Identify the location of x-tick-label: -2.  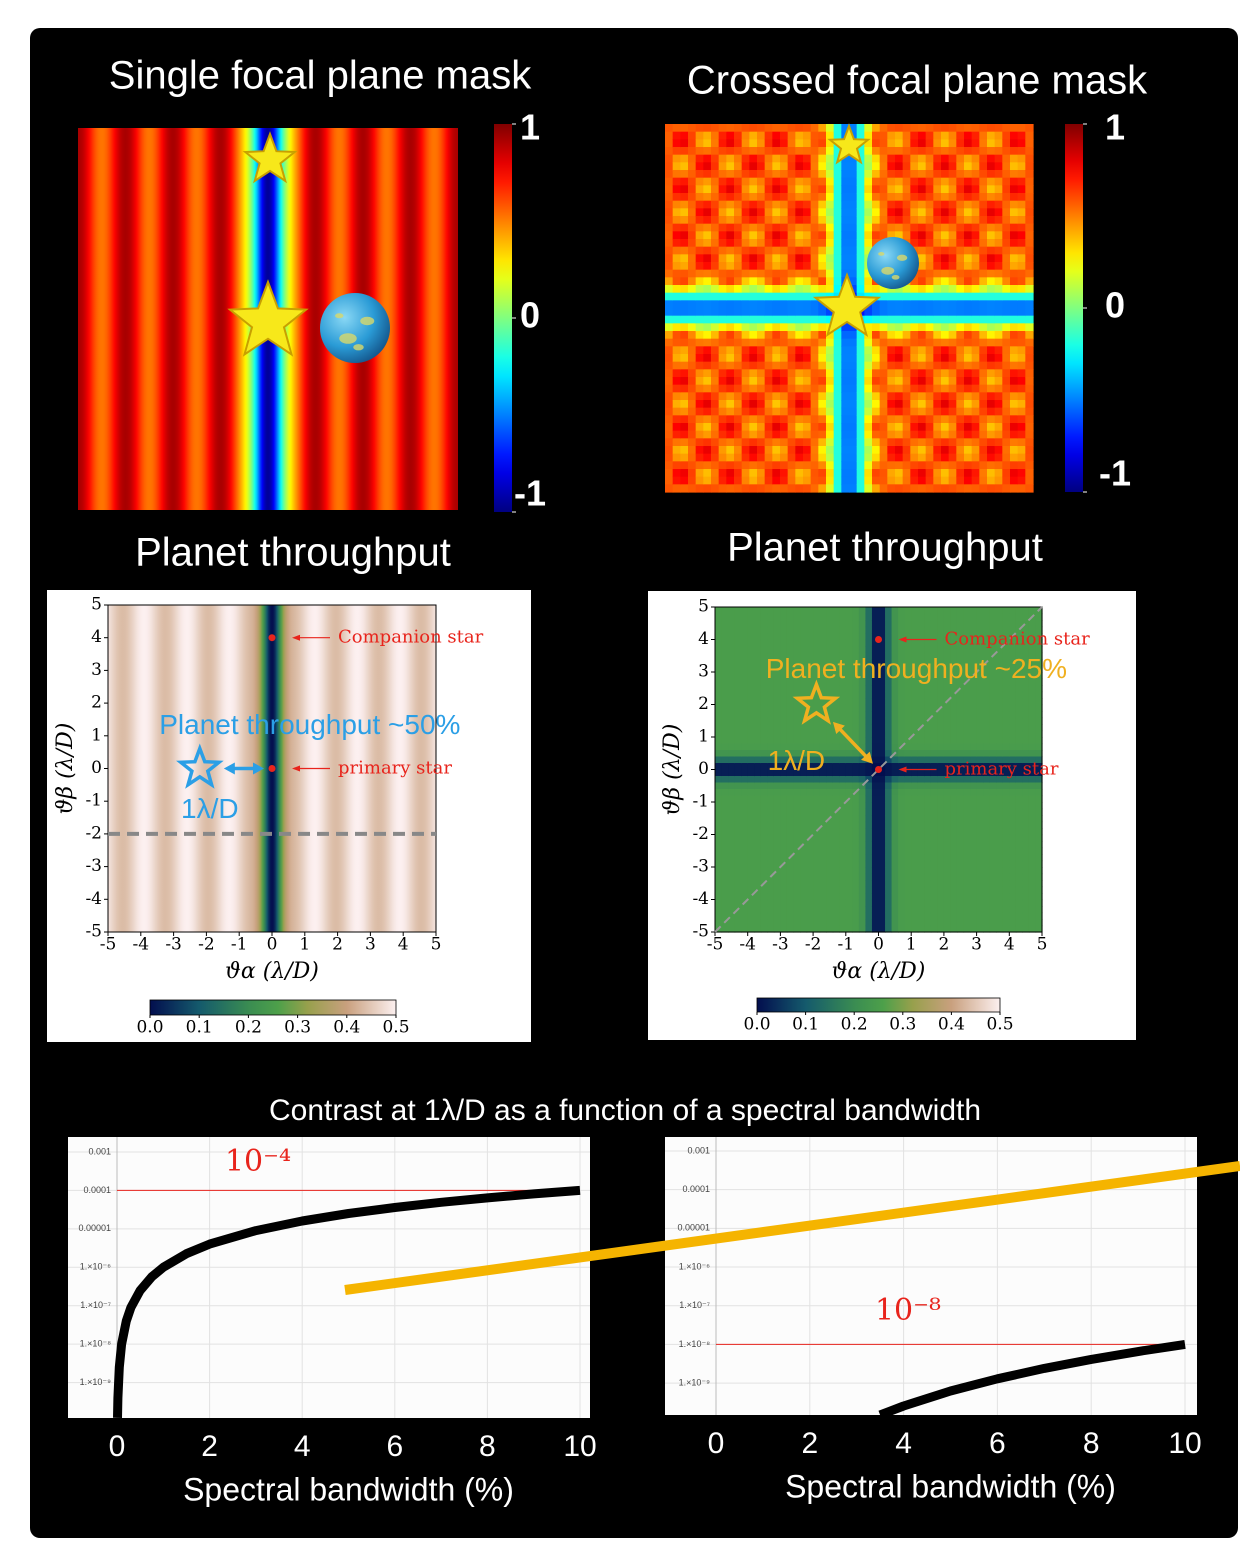
(206, 945).